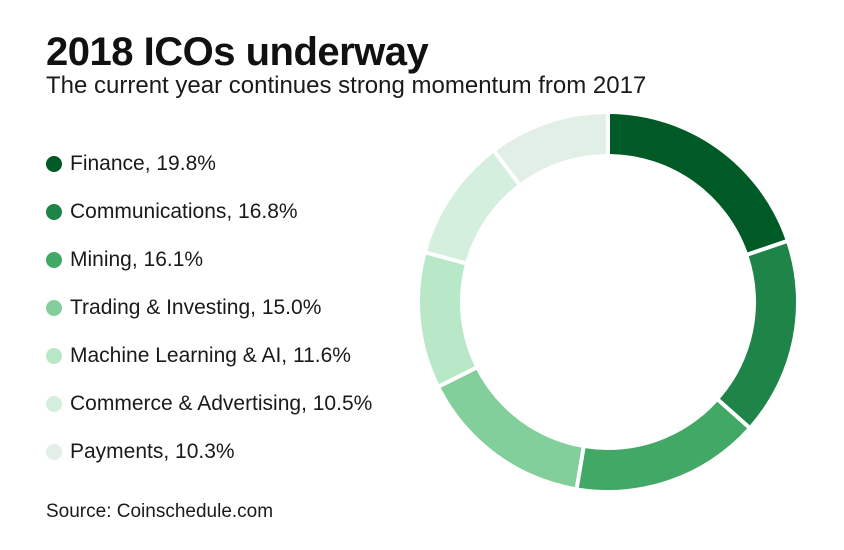 The height and width of the screenshot is (550, 844). I want to click on legend-label: Finance, 19.8%, so click(143, 163).